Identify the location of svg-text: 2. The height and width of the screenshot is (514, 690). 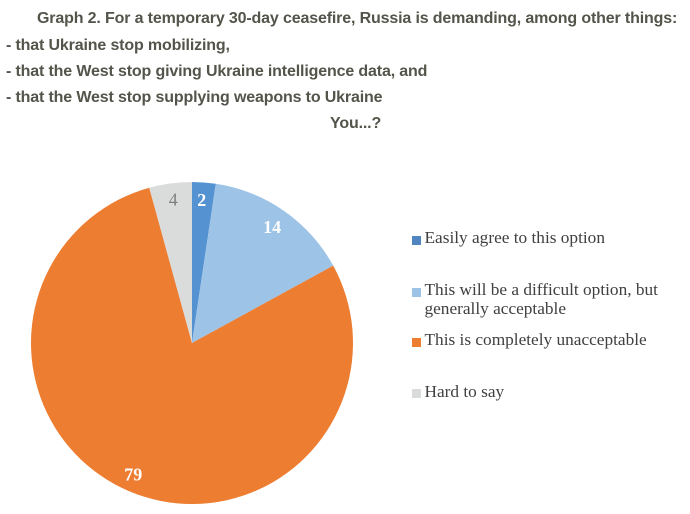
(201, 200).